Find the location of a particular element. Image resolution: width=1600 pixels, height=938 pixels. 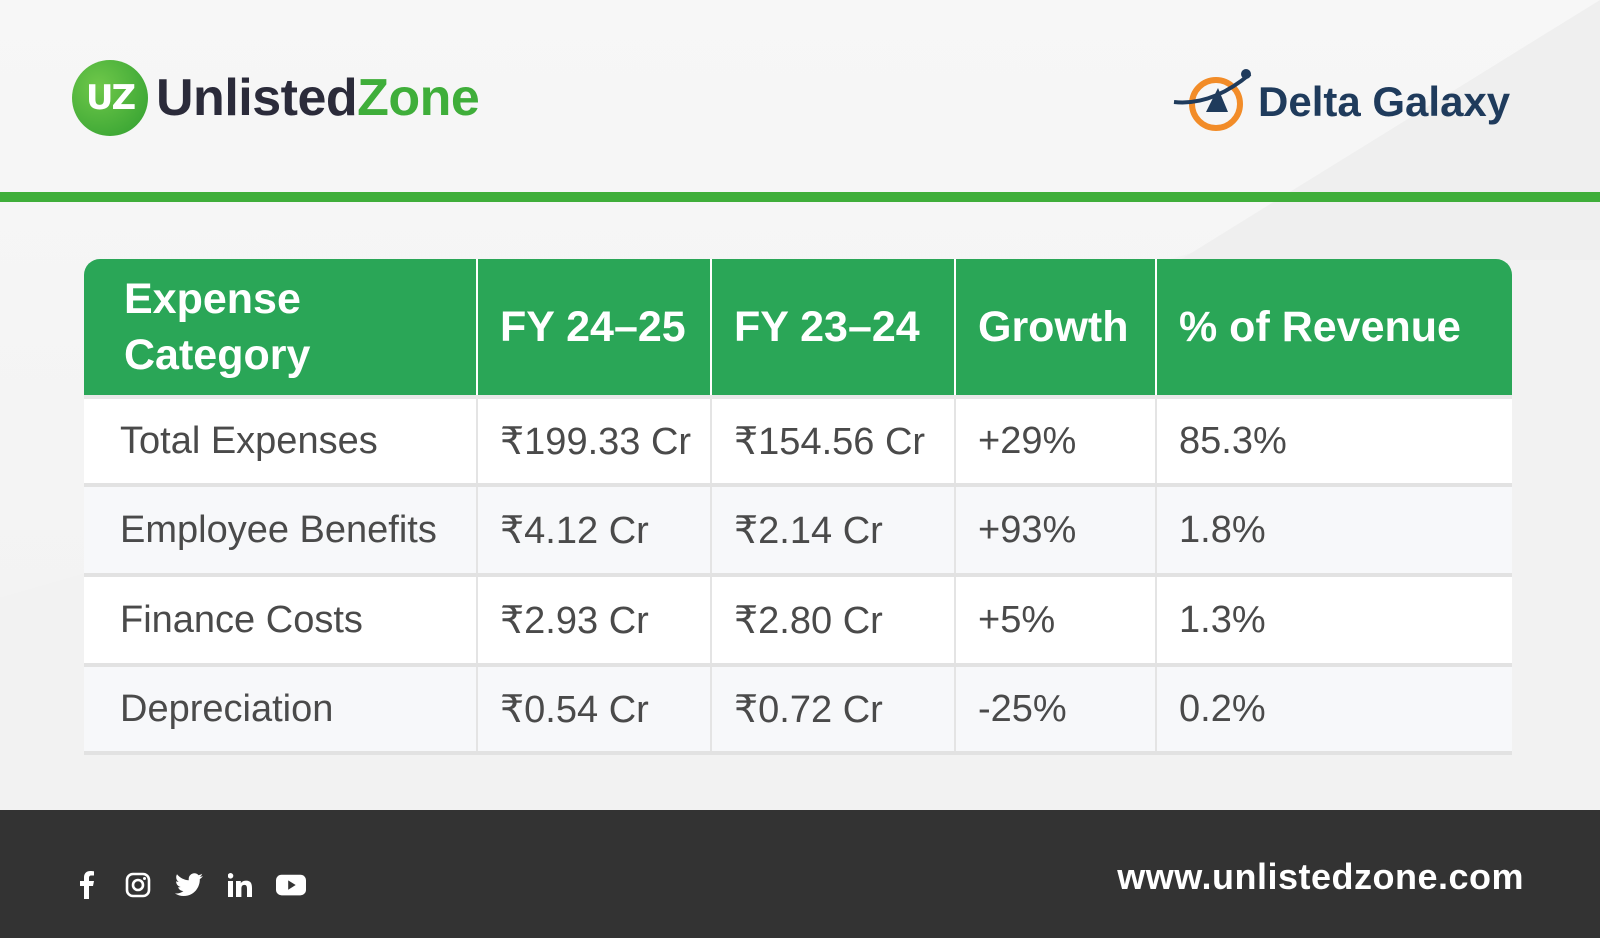

column-header-category-line2: Category is located at coordinates (217, 355).